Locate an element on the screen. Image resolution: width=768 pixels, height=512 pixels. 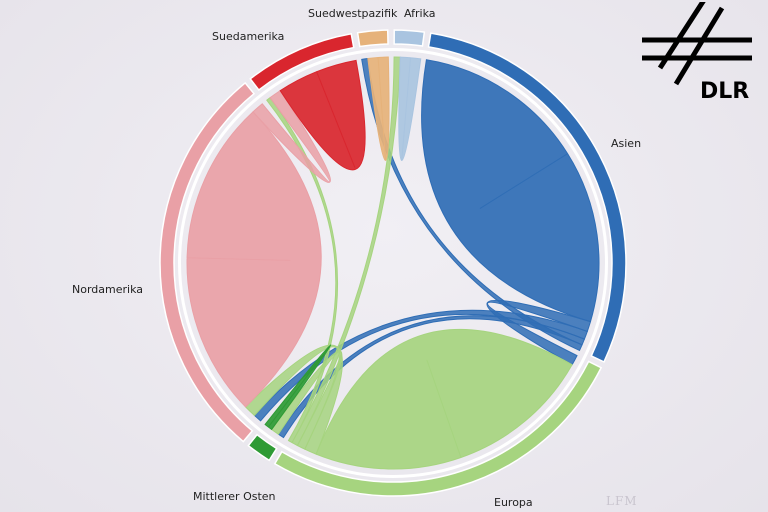
arc-europa is located at coordinates (438, 428).